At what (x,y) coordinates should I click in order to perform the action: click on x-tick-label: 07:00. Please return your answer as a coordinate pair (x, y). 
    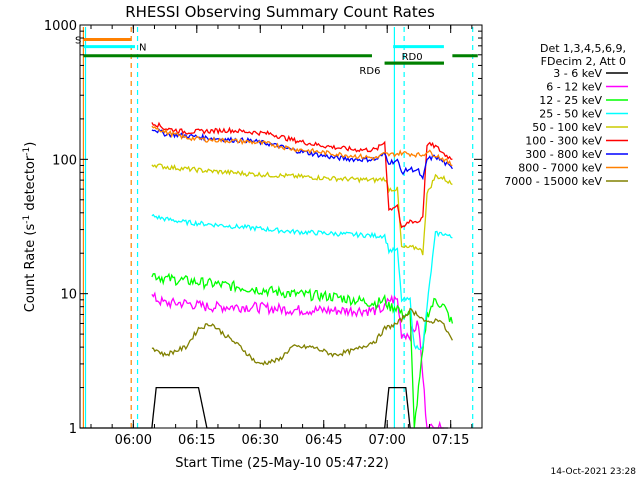
    Looking at the image, I should click on (386, 440).